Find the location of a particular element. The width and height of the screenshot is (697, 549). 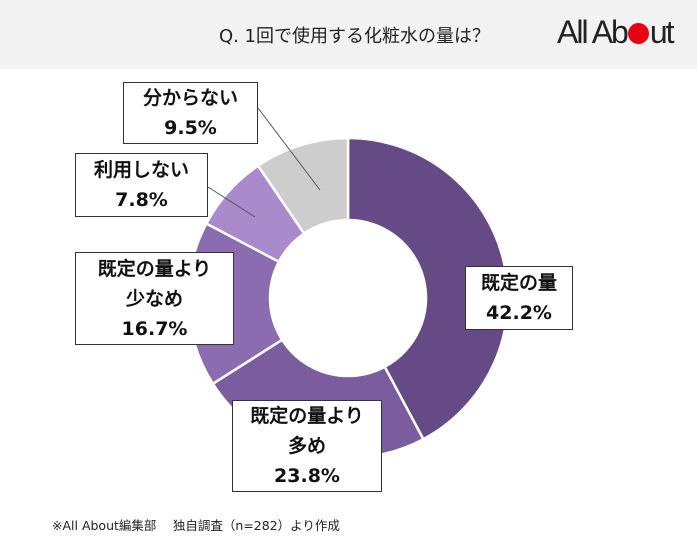

label-oome-value: 23.8% is located at coordinates (307, 476).